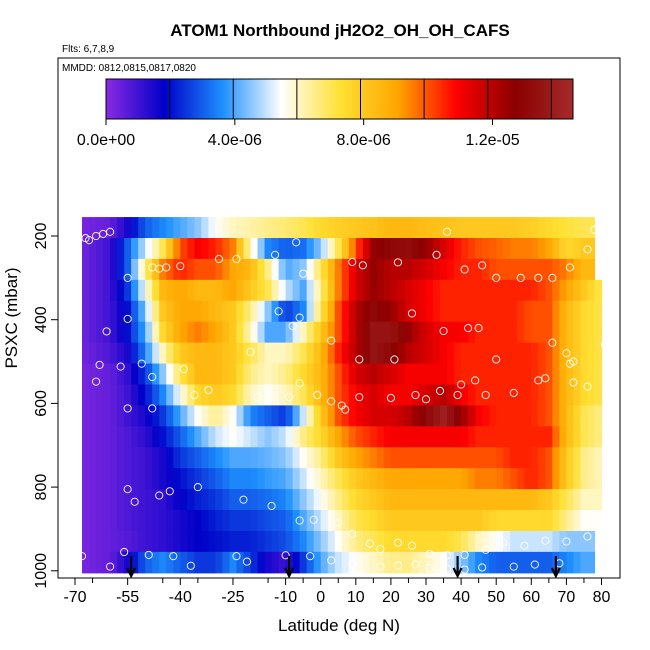 This screenshot has height=650, width=650. I want to click on y-tick-label: 1000, so click(41, 571).